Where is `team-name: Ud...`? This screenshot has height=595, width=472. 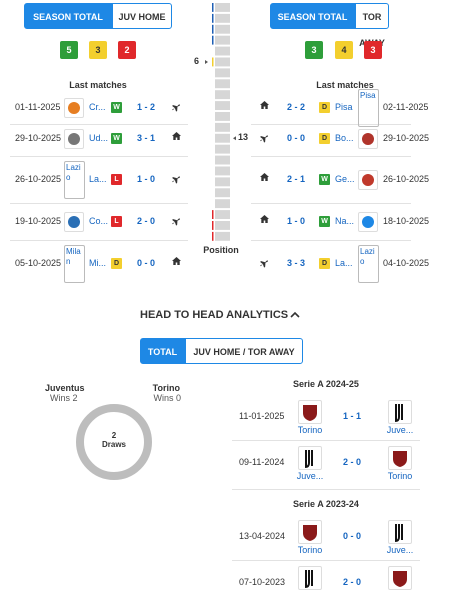
team-name: Ud... is located at coordinates (99, 138).